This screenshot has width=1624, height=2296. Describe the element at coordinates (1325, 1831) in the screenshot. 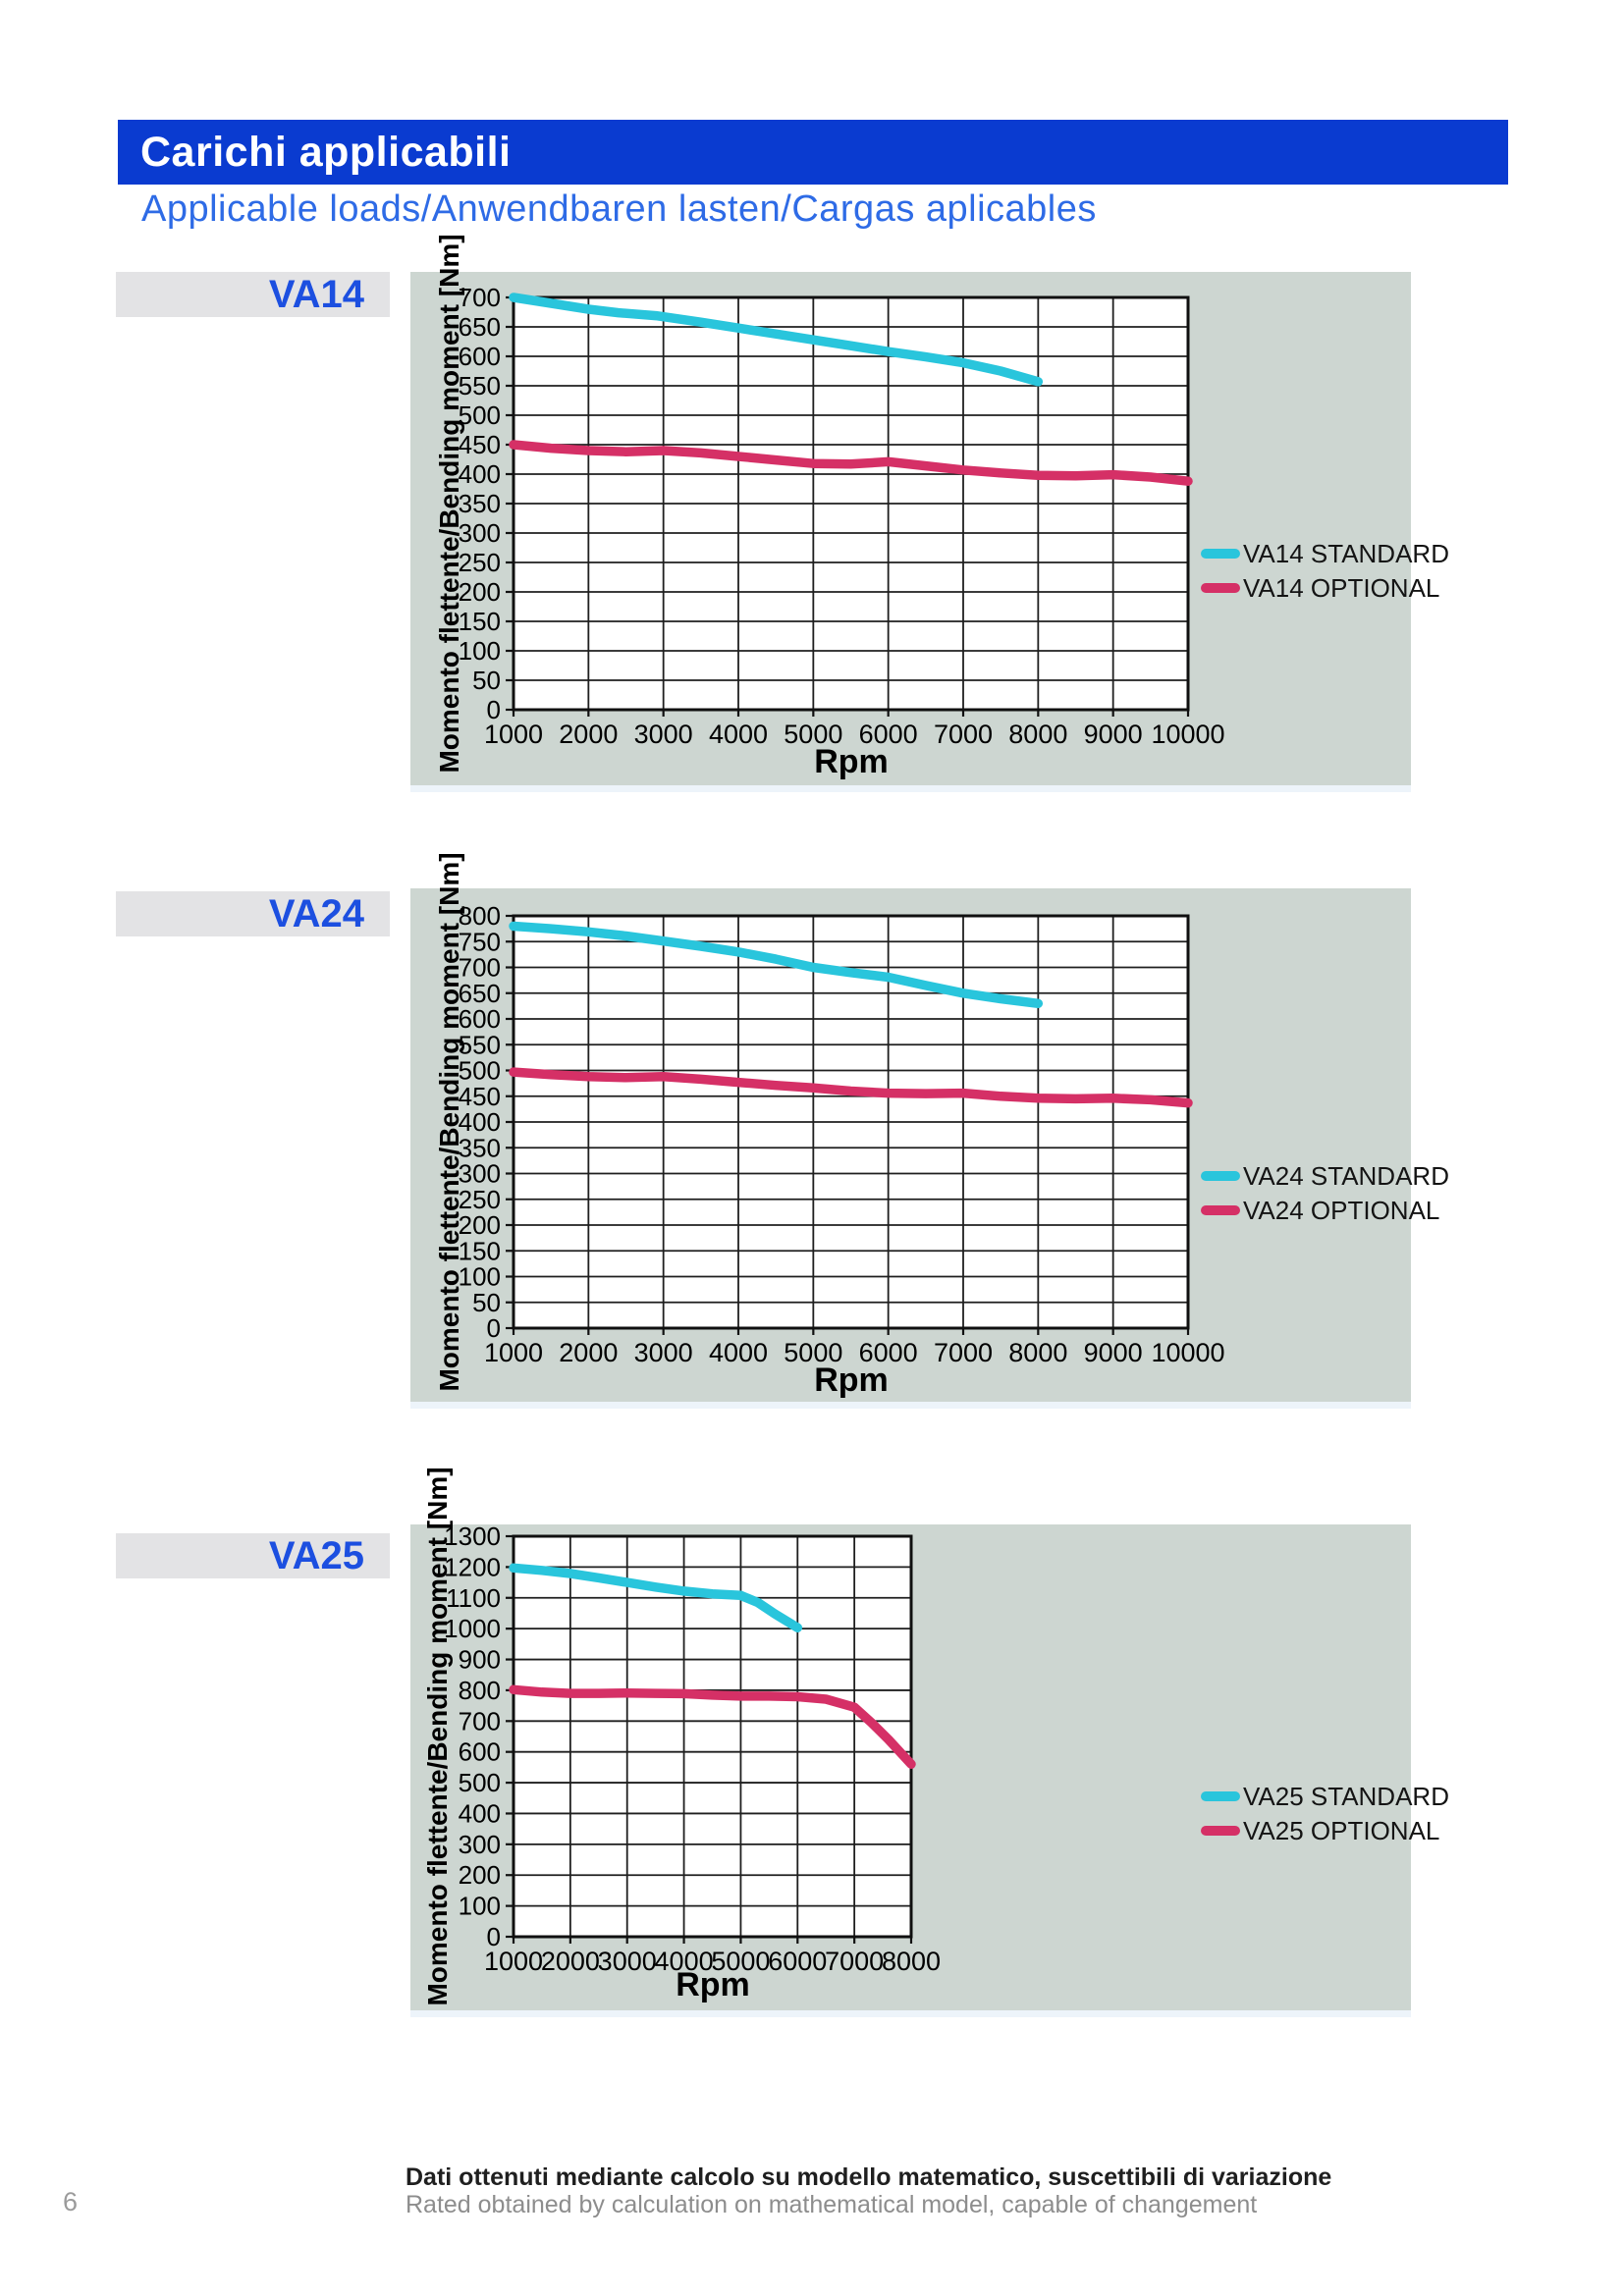

I see `legend-item-optional: VA25 OPTIONAL` at that location.